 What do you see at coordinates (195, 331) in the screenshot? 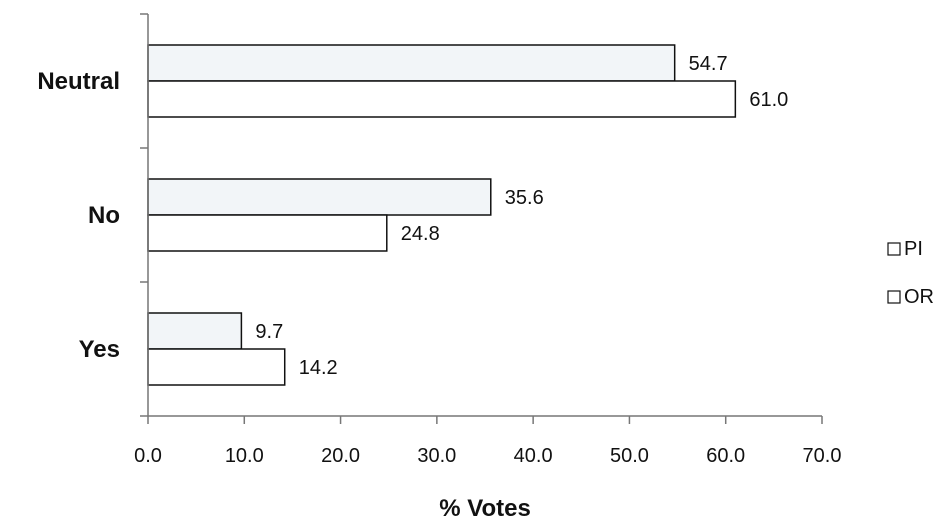
I see `bar-pi-yes` at bounding box center [195, 331].